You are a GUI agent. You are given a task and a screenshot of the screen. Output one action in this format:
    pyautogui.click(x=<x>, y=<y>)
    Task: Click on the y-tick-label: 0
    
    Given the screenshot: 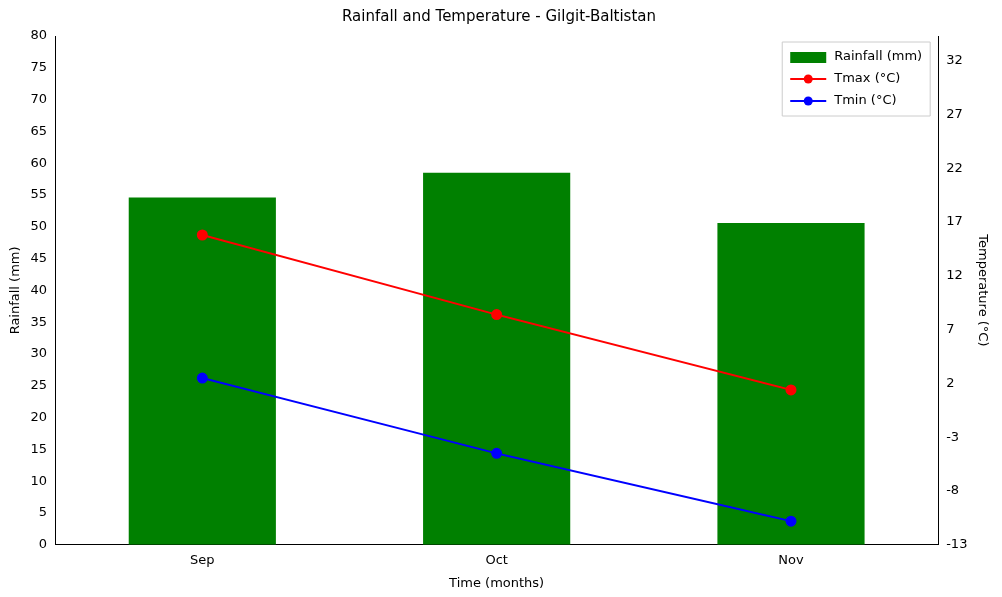 What is the action you would take?
    pyautogui.click(x=43, y=544)
    